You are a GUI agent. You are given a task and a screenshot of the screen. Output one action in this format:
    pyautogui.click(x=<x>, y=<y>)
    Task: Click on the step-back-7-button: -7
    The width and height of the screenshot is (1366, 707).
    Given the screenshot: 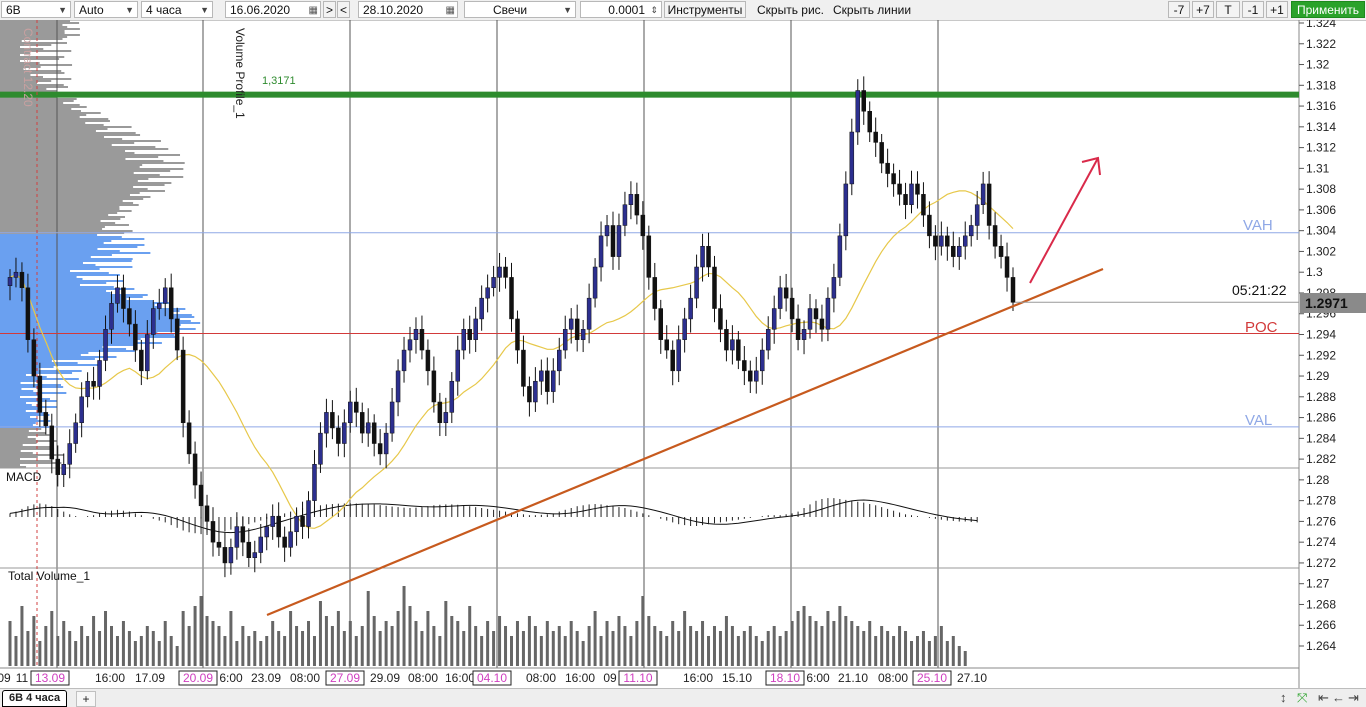 What is the action you would take?
    pyautogui.click(x=1179, y=9)
    